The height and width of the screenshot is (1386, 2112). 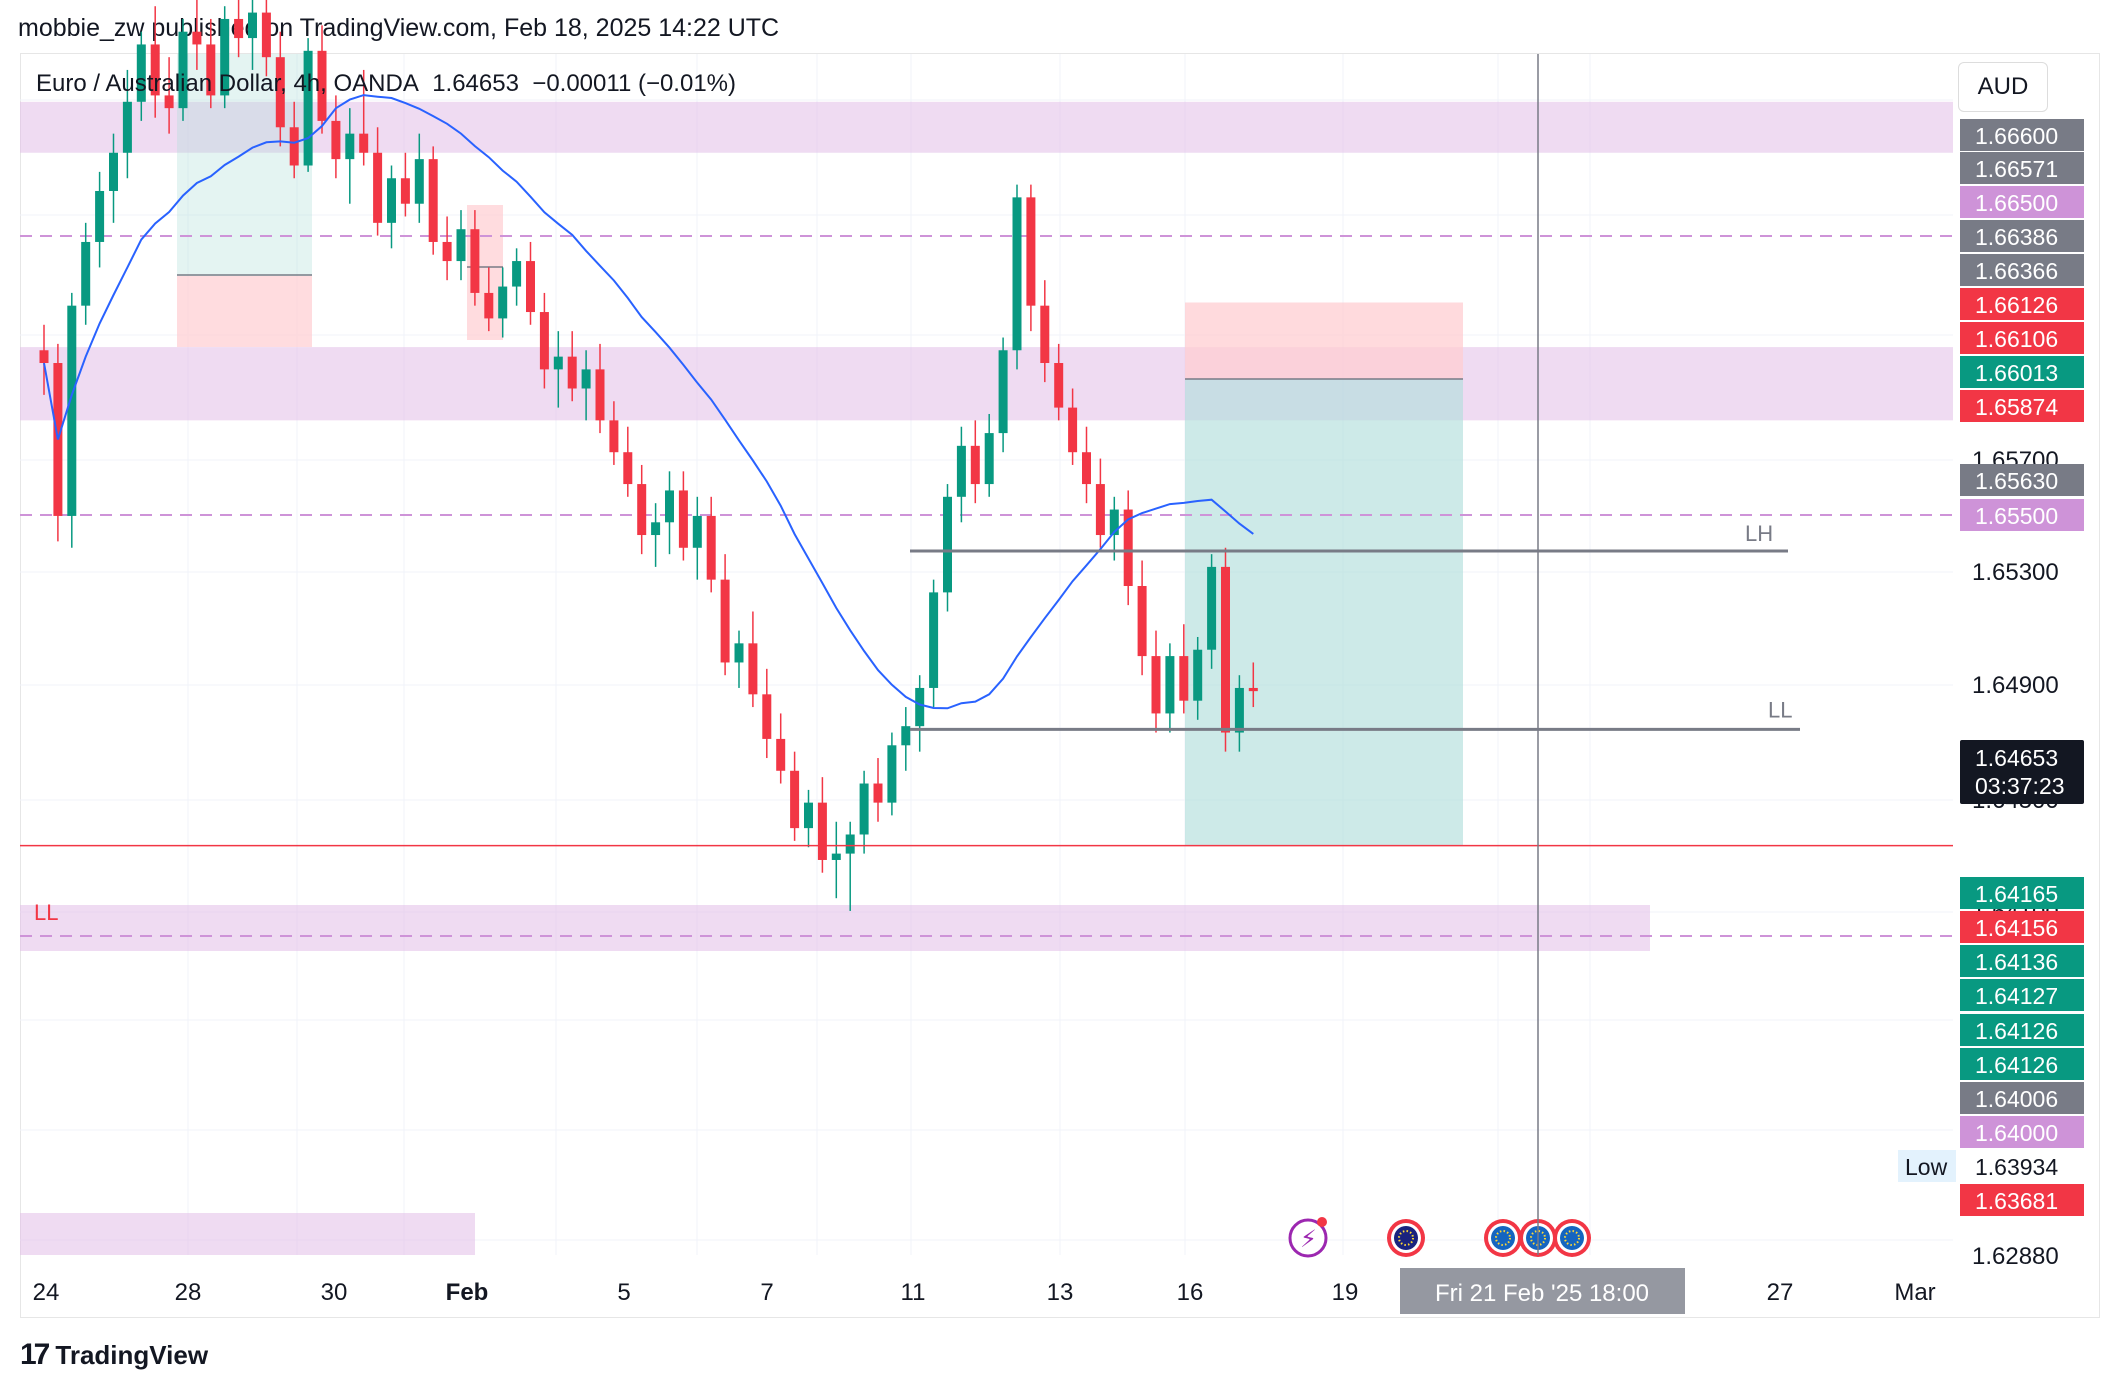 What do you see at coordinates (1542, 1293) in the screenshot?
I see `crosshair-time-label: Fri 21 Feb '25 18:00` at bounding box center [1542, 1293].